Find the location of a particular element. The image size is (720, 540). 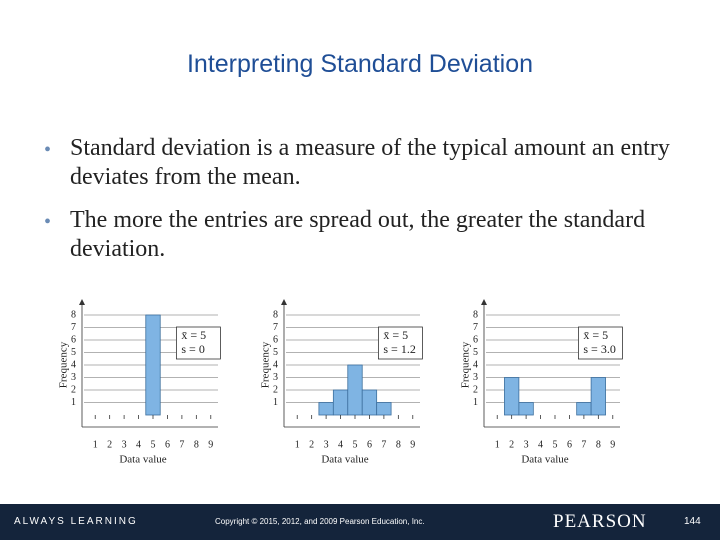

annotation: s = 3.0 is located at coordinates (599, 349).